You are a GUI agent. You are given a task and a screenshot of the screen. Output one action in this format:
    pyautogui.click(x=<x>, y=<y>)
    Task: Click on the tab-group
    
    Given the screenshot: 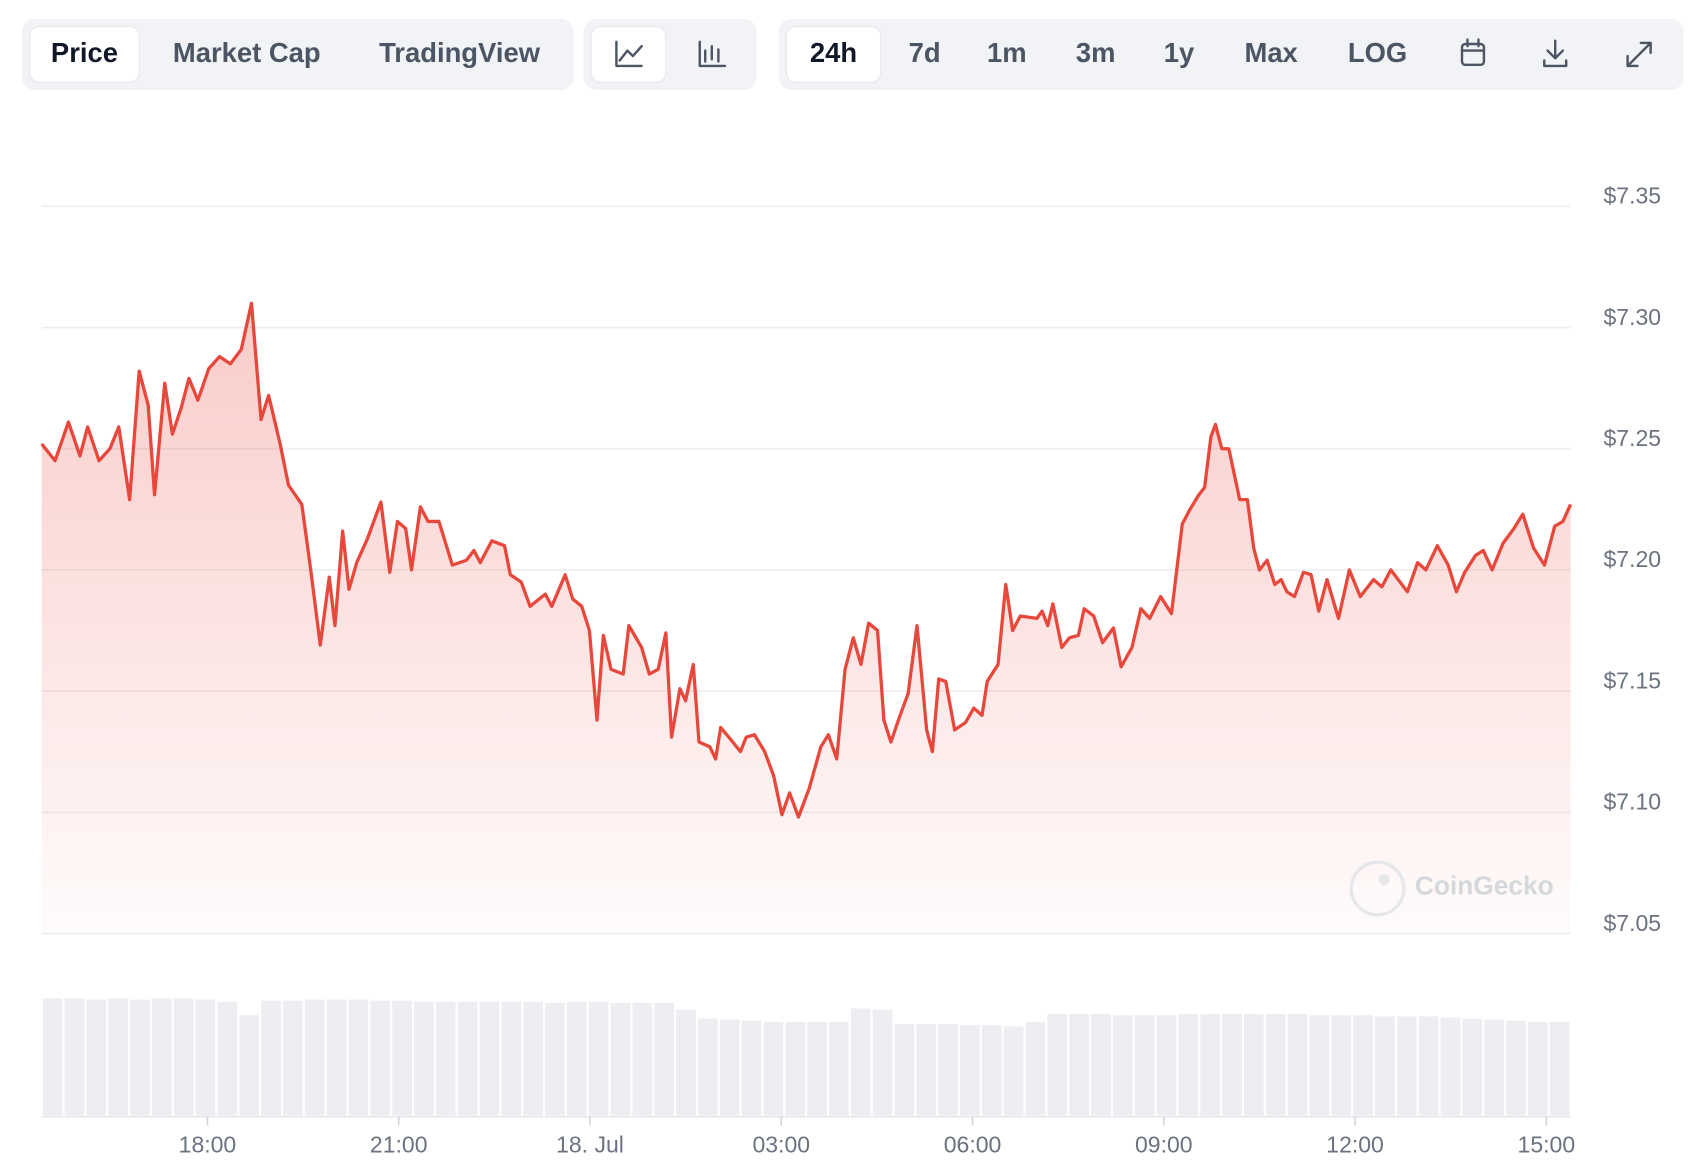 What is the action you would take?
    pyautogui.click(x=297, y=54)
    